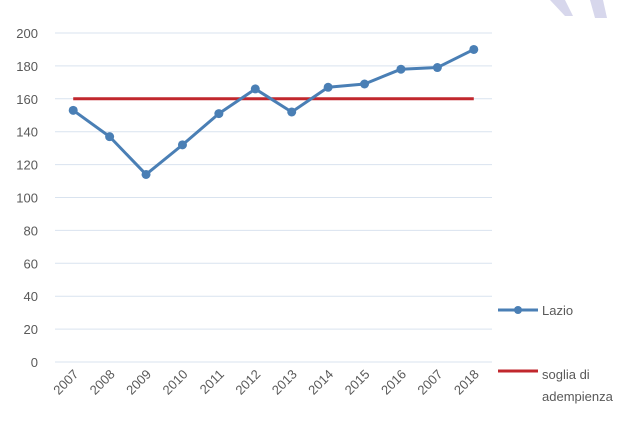 Image resolution: width=643 pixels, height=422 pixels. Describe the element at coordinates (284, 382) in the screenshot. I see `x-tick-label: 2013` at that location.